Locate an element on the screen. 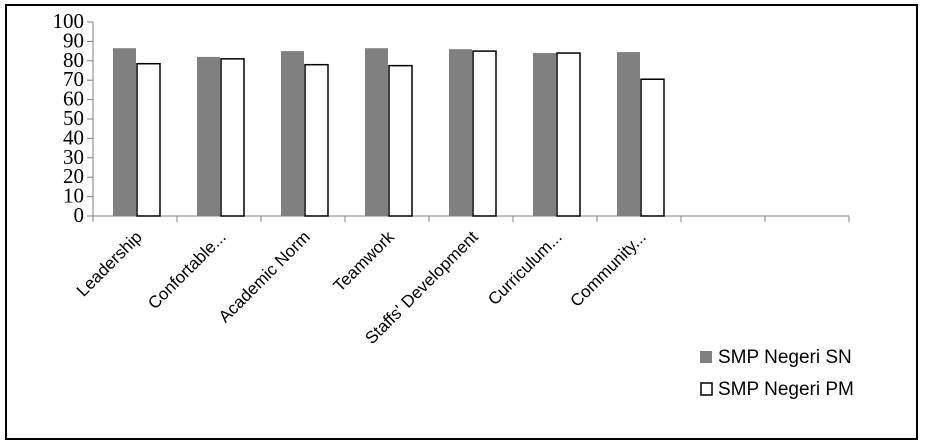  y-tick-label: 70 is located at coordinates (73, 79).